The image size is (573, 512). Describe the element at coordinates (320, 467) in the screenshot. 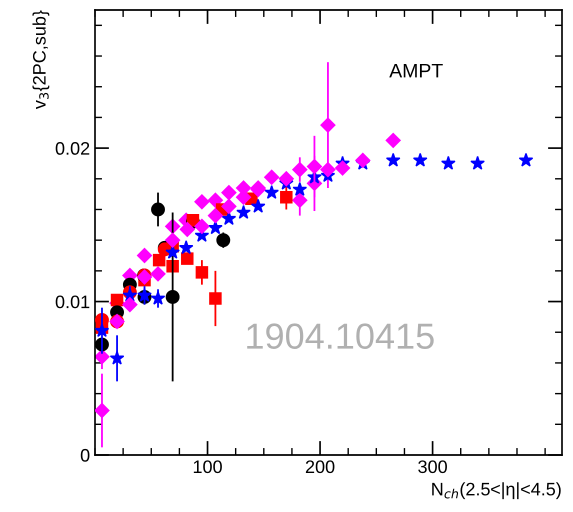

I see `x-tick-label: 200` at that location.